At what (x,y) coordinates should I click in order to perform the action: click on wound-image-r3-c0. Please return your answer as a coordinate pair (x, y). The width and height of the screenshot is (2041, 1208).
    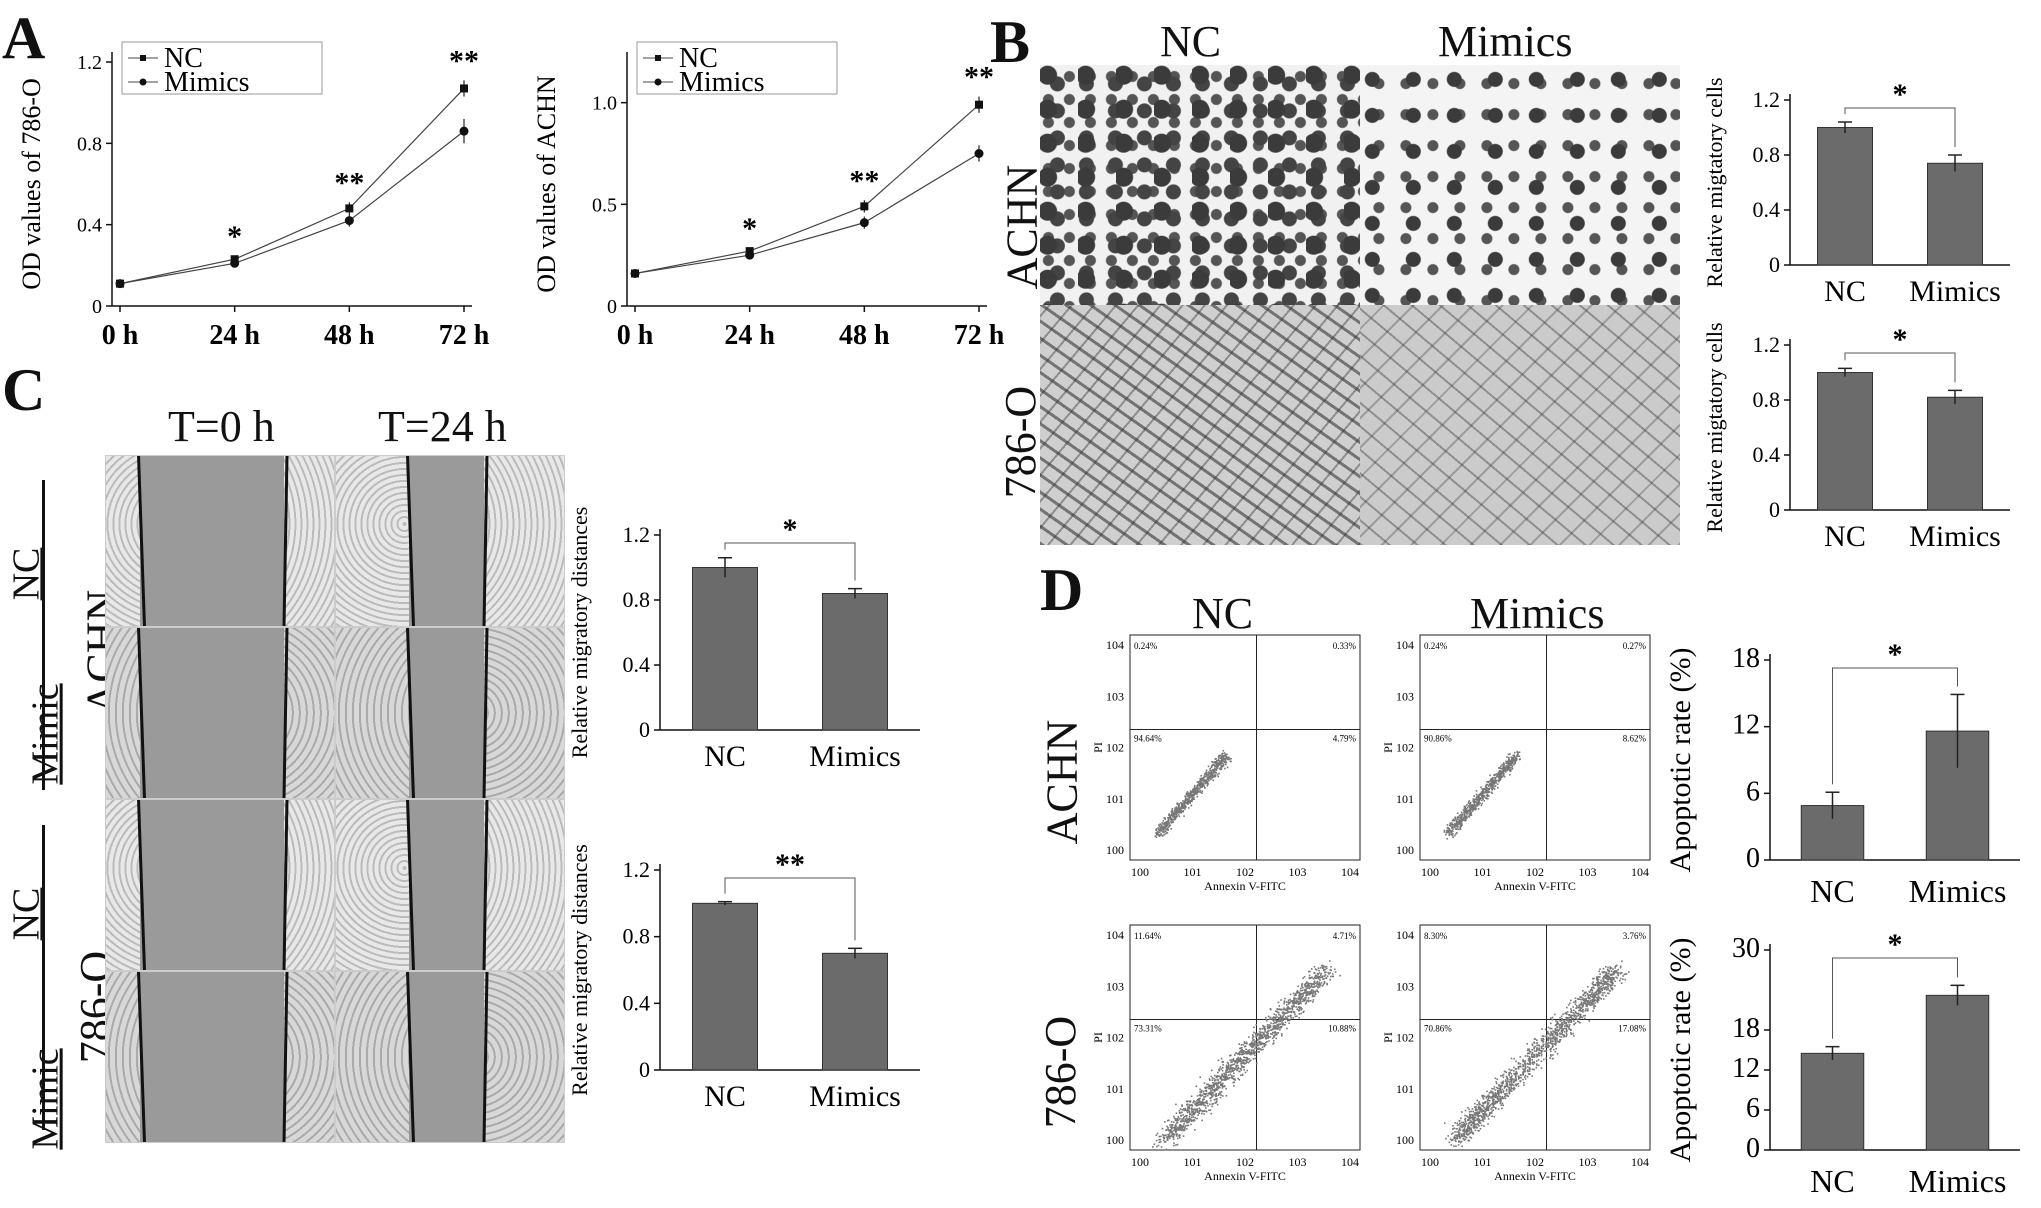
    Looking at the image, I should click on (220, 1057).